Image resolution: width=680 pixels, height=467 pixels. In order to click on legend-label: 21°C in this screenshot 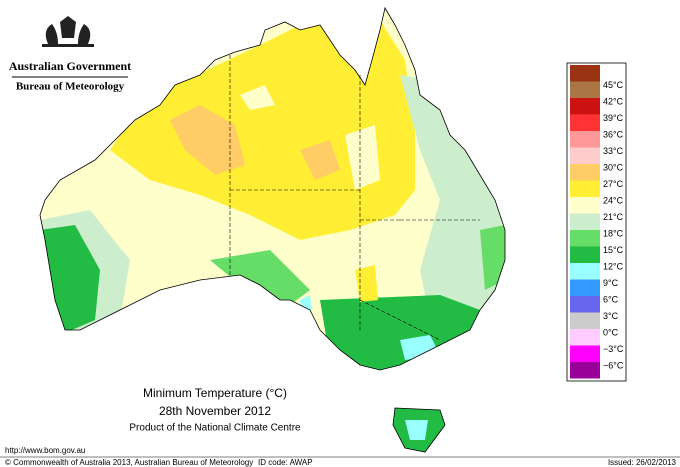, I will do `click(613, 217)`.